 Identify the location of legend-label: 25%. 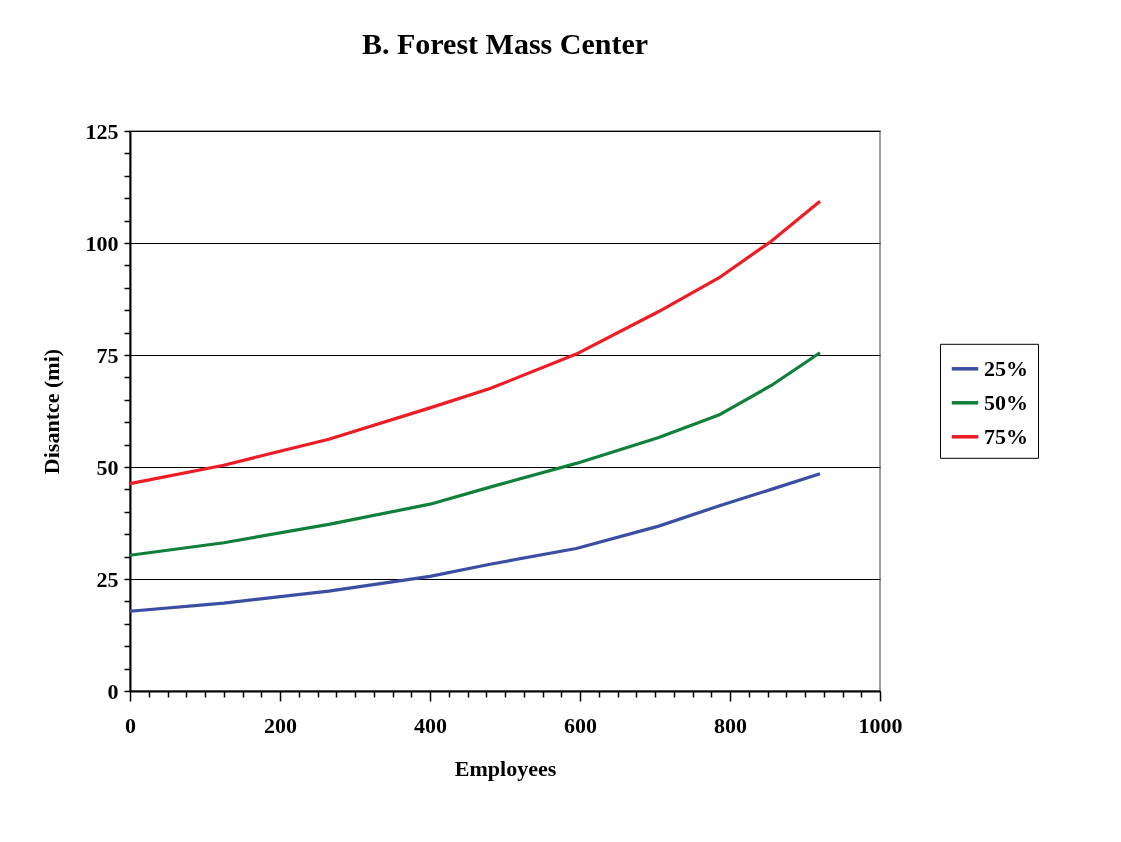
(1006, 368).